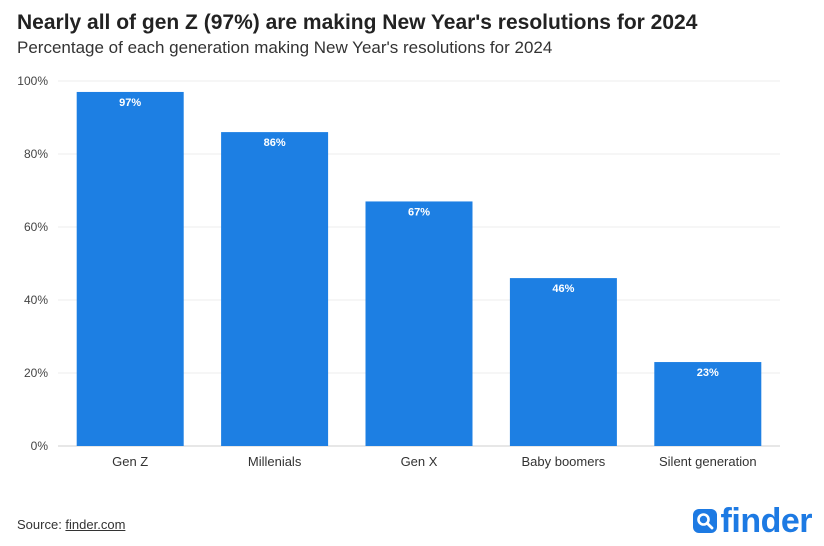  What do you see at coordinates (36, 227) in the screenshot?
I see `y-tick-label: 60%` at bounding box center [36, 227].